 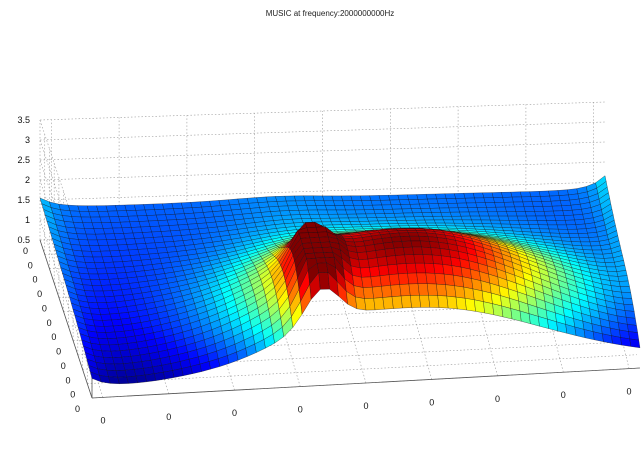 I want to click on z-tick-labels: 0.5 1 1.5 2 2.5 3 3.5, so click(x=23, y=180).